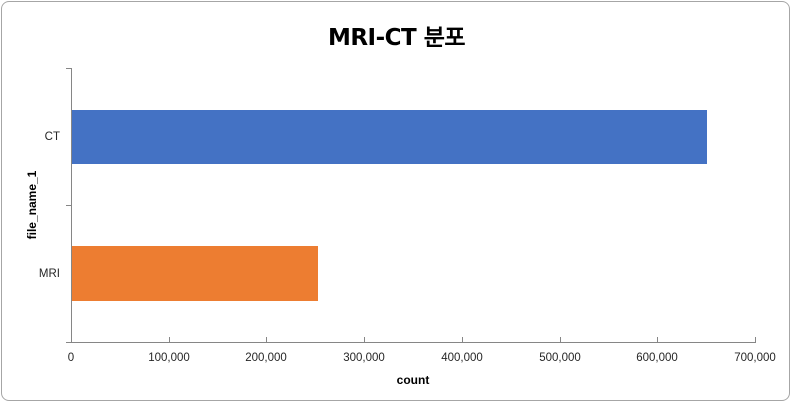 The width and height of the screenshot is (793, 404). I want to click on bar-mri, so click(195, 273).